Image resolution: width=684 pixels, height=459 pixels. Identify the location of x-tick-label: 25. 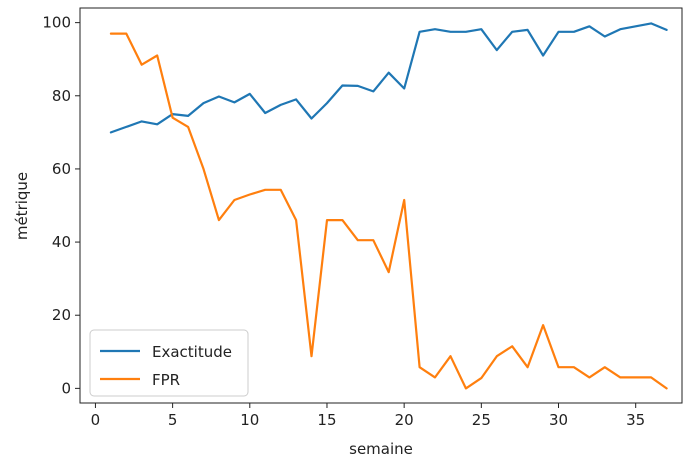
(481, 420).